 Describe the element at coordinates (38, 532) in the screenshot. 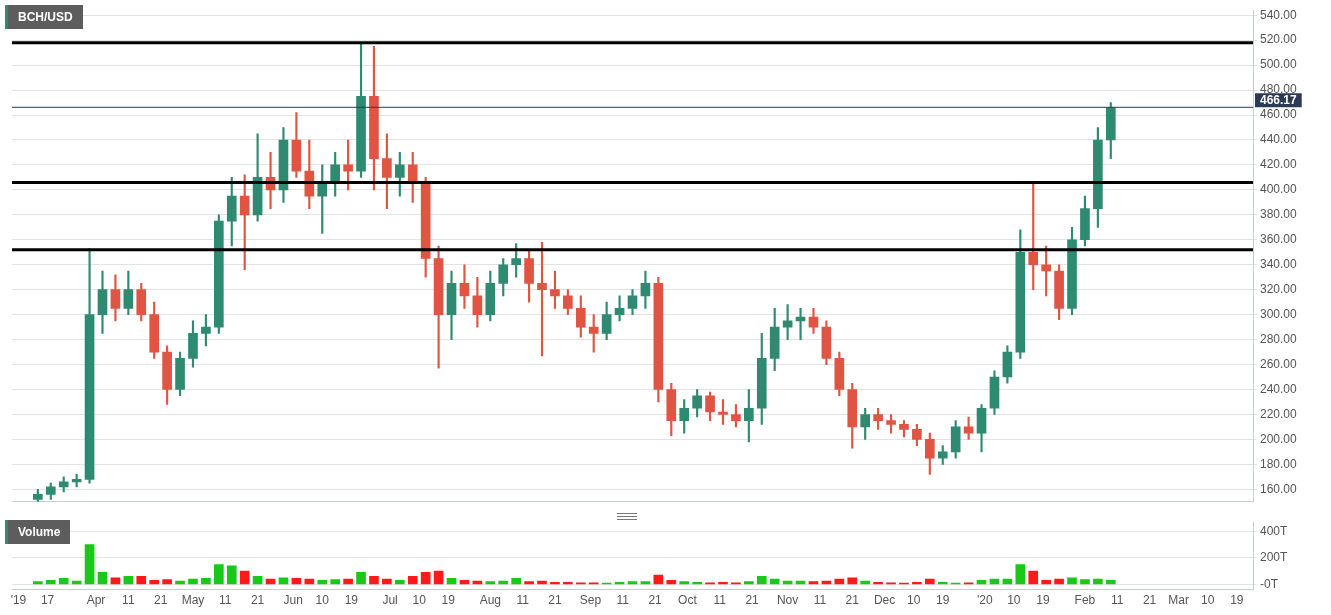

I see `chart-title: Volume` at that location.